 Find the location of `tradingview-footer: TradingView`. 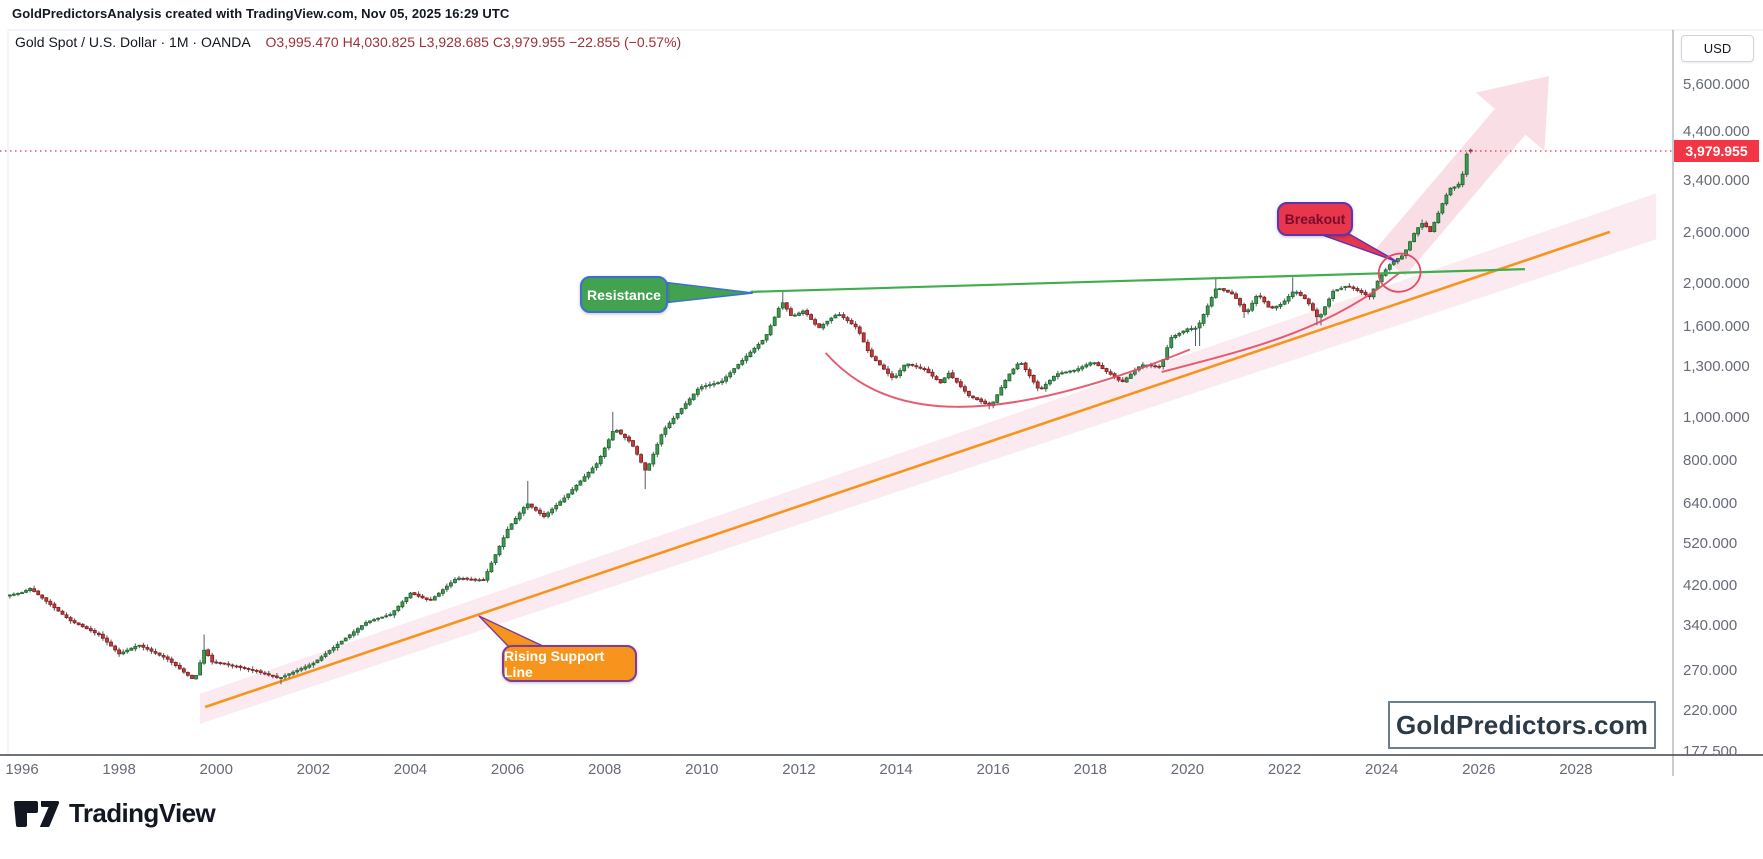

tradingview-footer: TradingView is located at coordinates (114, 813).